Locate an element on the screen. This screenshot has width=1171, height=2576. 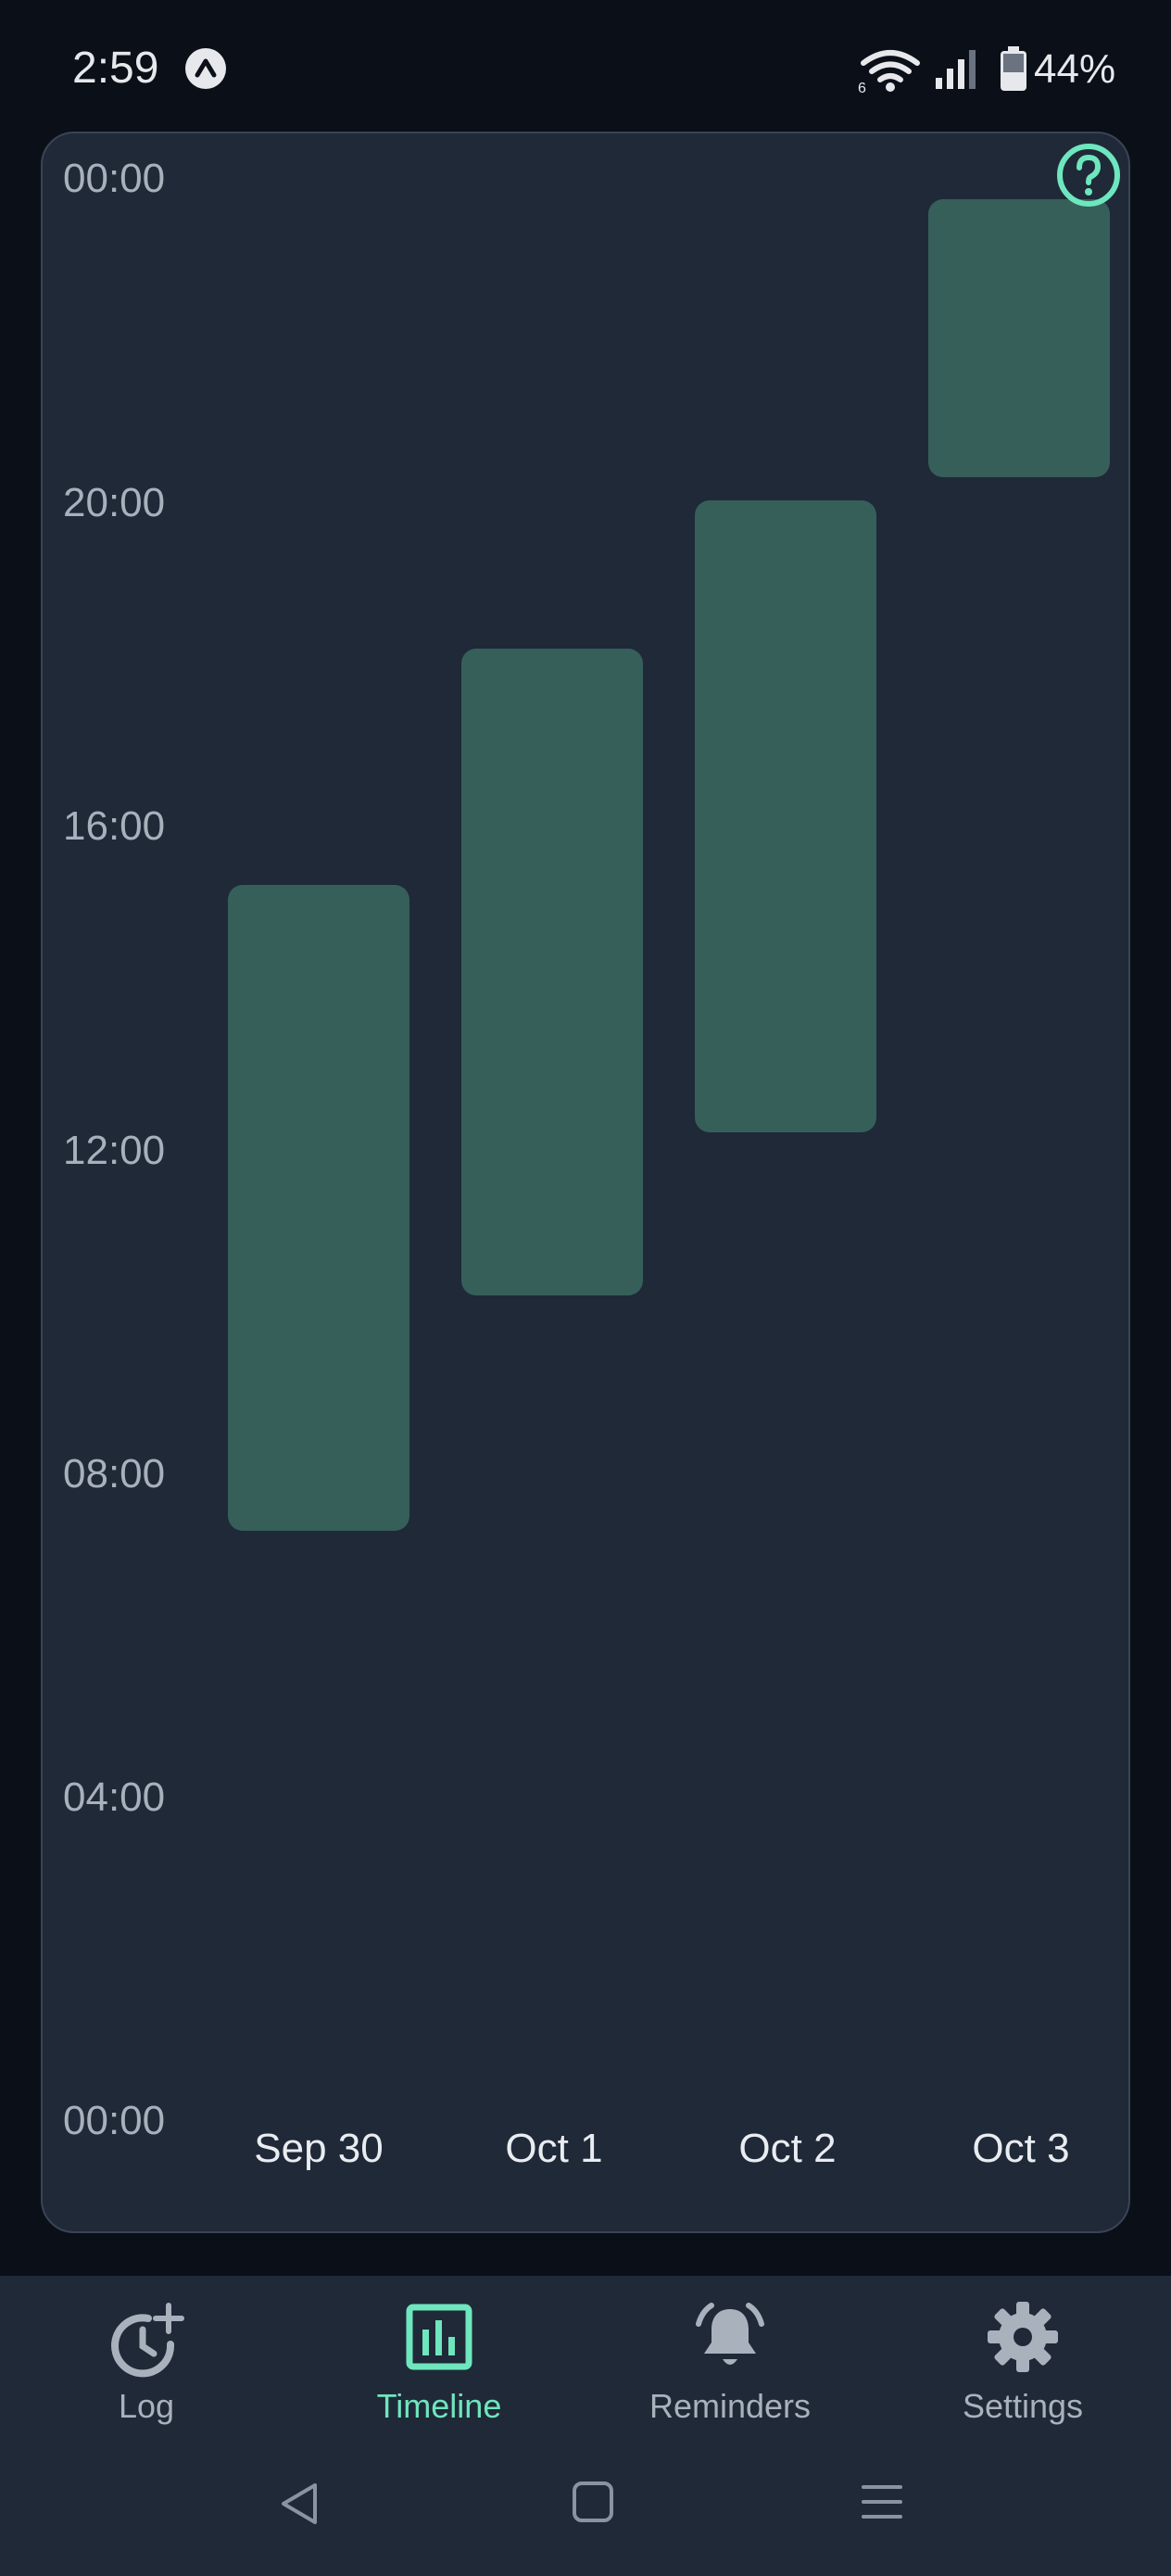
bar-chart-icon is located at coordinates (439, 2337).